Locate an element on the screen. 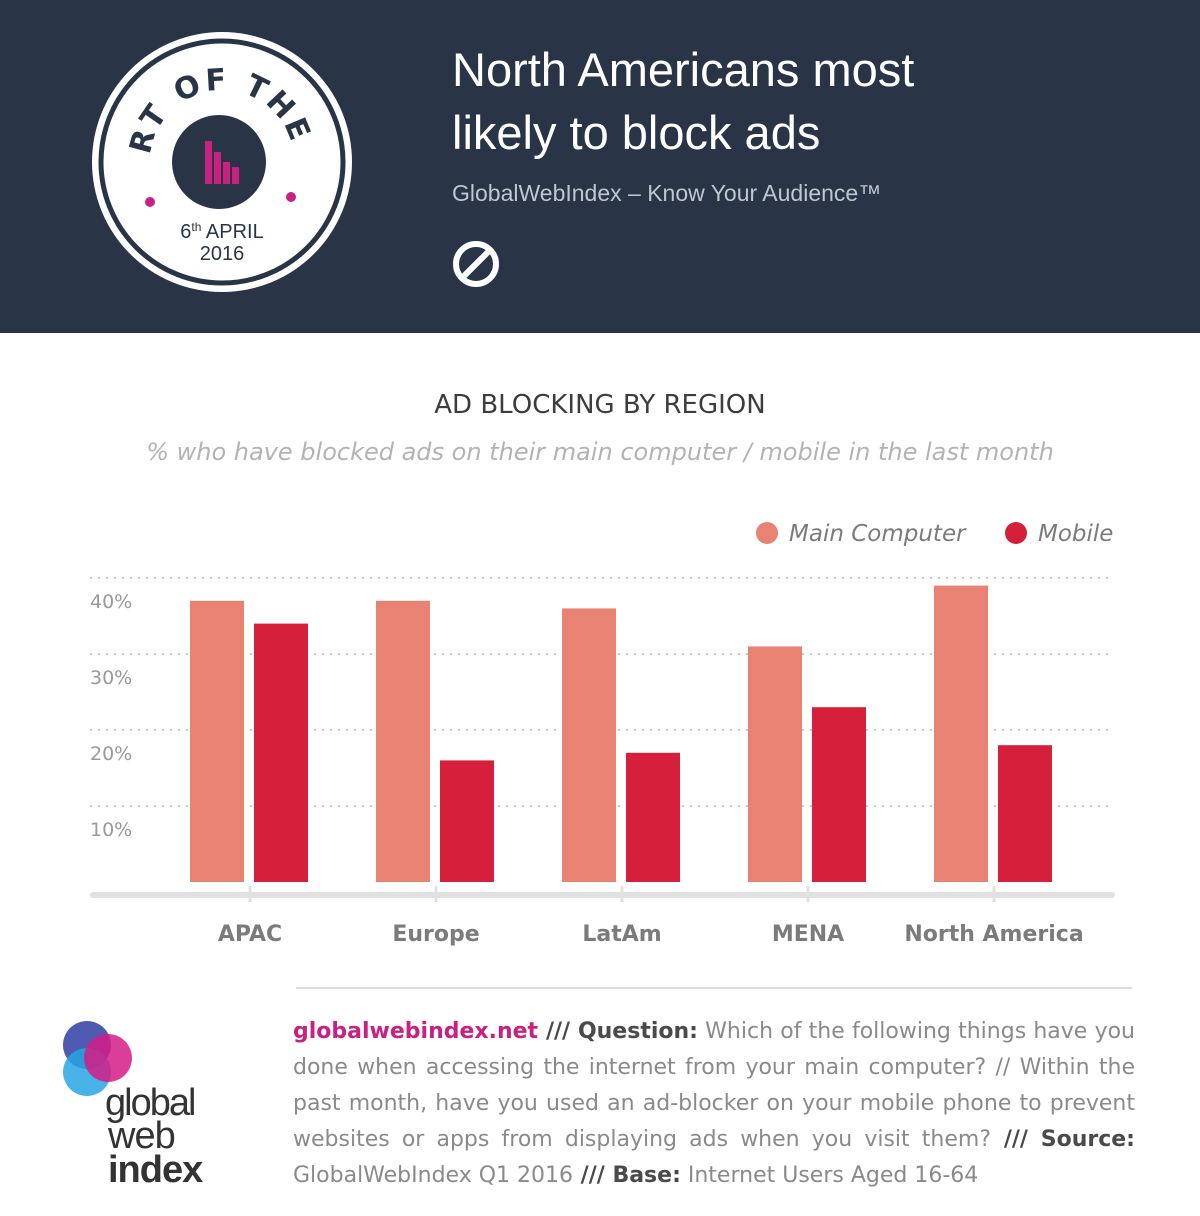 The width and height of the screenshot is (1200, 1216). headline-line-2: likely to block ads is located at coordinates (636, 132).